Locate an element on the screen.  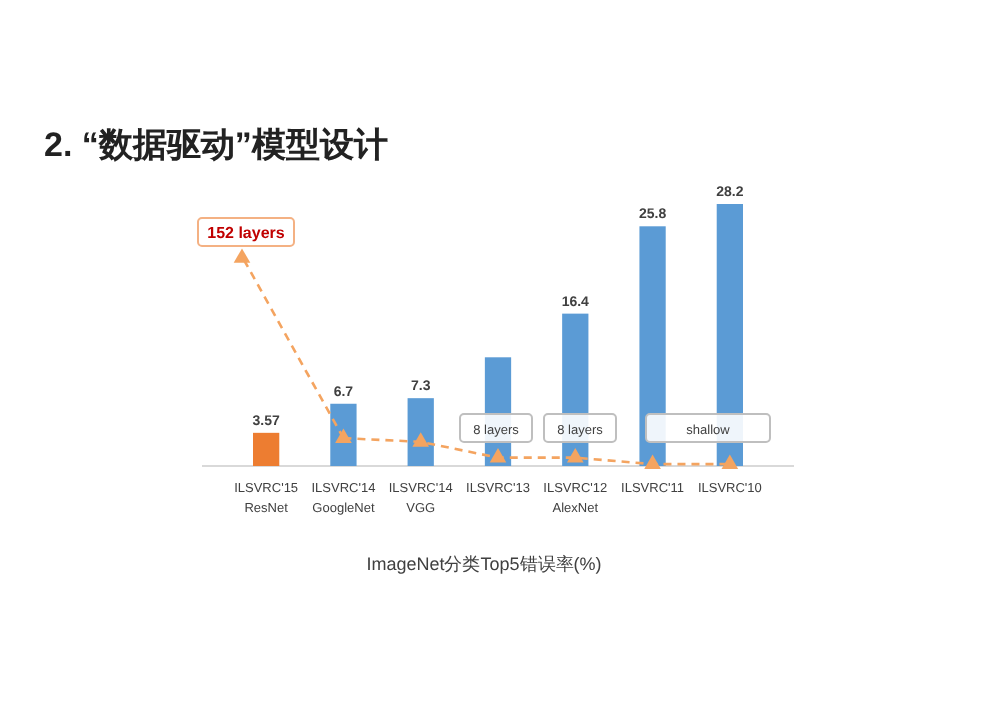
x-axis-title: ImageNet分类Top5错误率(%) is located at coordinates (484, 564).